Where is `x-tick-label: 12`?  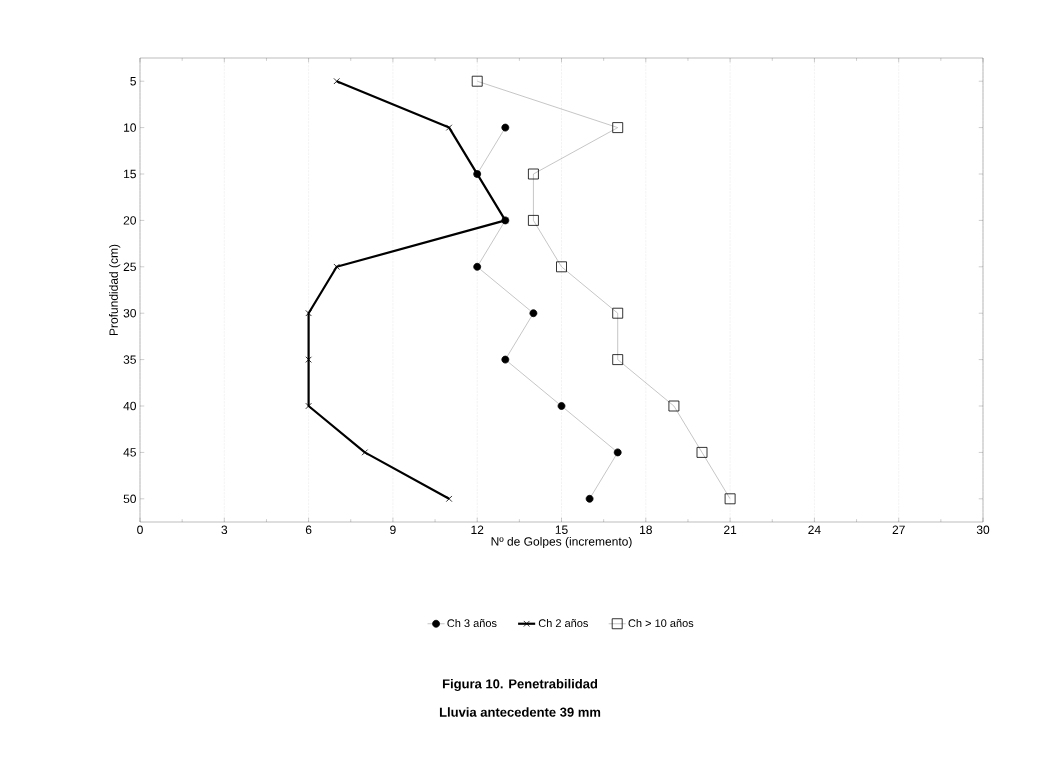 x-tick-label: 12 is located at coordinates (477, 529).